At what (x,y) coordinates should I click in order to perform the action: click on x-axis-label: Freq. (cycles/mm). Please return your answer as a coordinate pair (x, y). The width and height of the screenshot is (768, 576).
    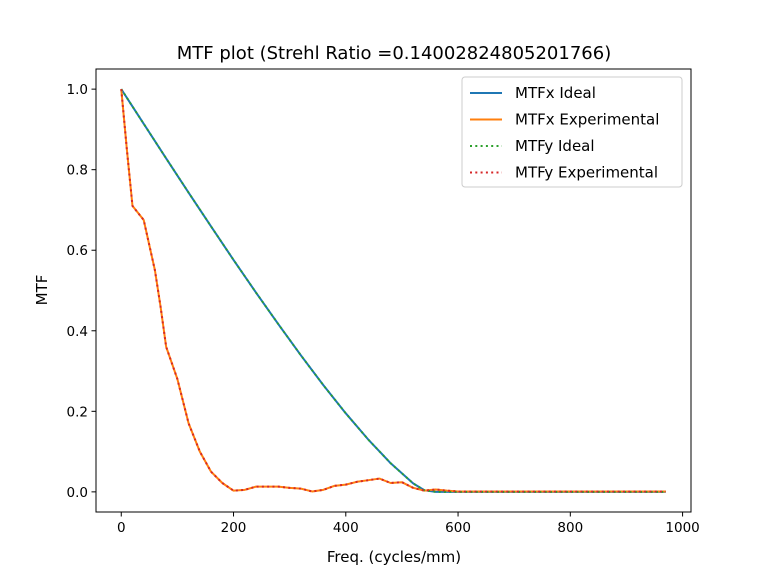
    Looking at the image, I should click on (394, 557).